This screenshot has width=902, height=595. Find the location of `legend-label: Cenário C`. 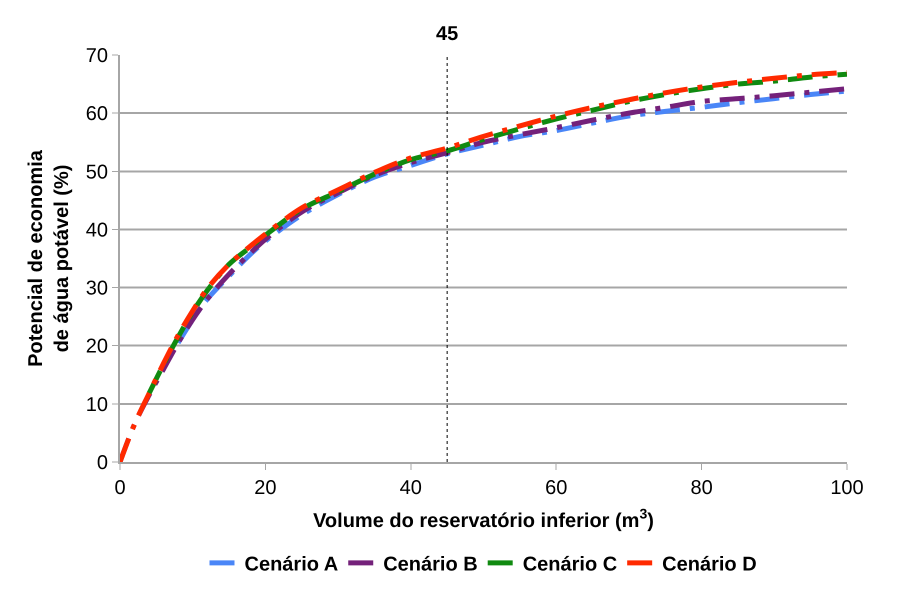

legend-label: Cenário C is located at coordinates (570, 565).